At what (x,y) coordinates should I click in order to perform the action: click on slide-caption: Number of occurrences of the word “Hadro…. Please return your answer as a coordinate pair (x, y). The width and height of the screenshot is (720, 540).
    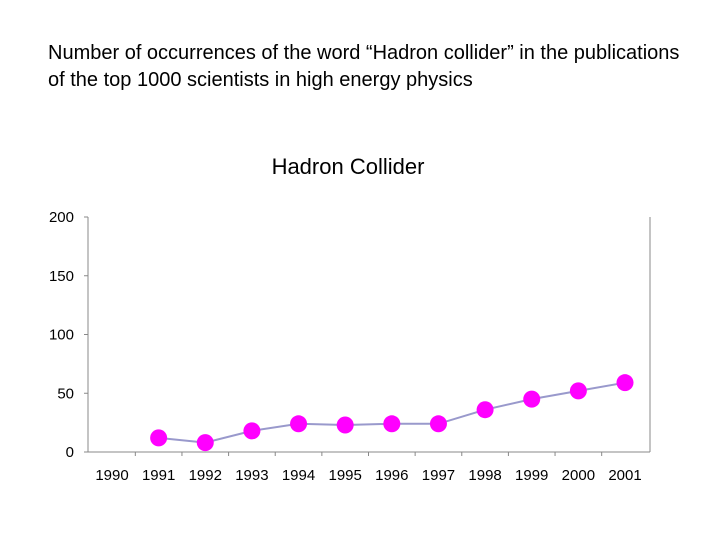
    Looking at the image, I should click on (364, 66).